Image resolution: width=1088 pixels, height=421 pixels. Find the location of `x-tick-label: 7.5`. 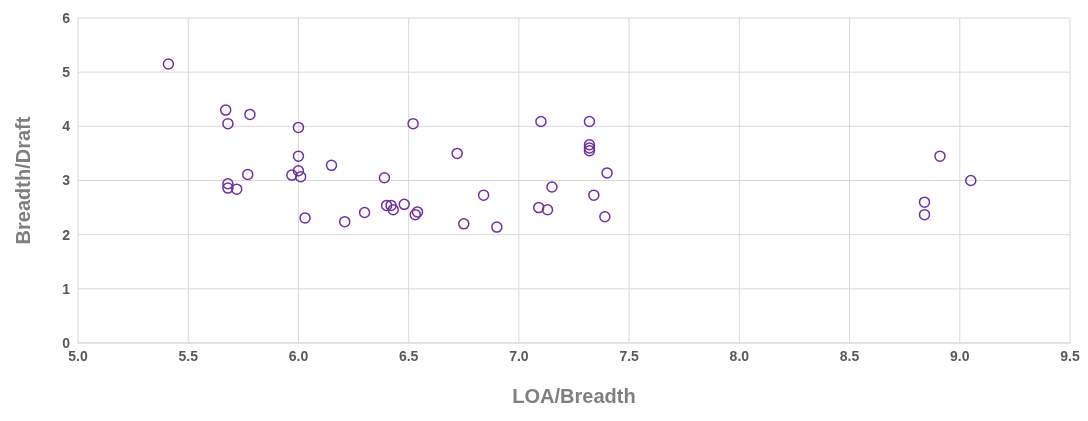

x-tick-label: 7.5 is located at coordinates (629, 355).